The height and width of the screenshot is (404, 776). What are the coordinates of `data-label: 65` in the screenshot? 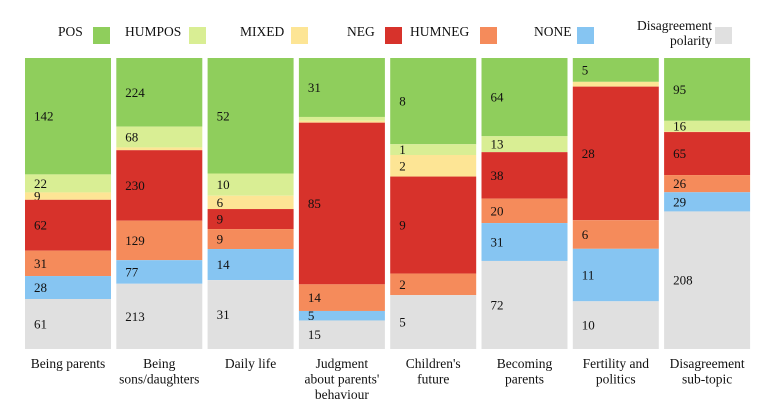 It's located at (679, 153).